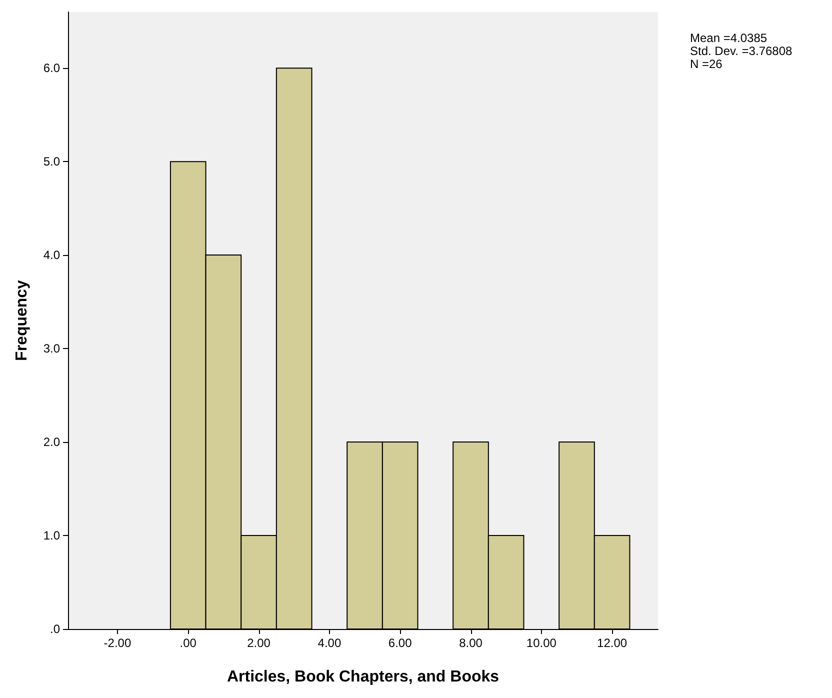 The height and width of the screenshot is (698, 832). I want to click on y-tick-label: 2.0, so click(51, 442).